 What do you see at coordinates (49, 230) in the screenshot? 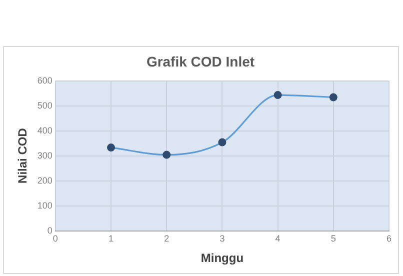
I see `y-tick-label: 0` at bounding box center [49, 230].